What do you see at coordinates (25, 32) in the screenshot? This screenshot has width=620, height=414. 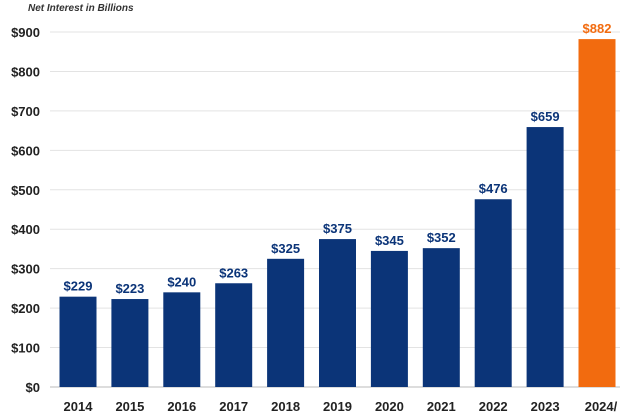 I see `y-tick-label: $900` at bounding box center [25, 32].